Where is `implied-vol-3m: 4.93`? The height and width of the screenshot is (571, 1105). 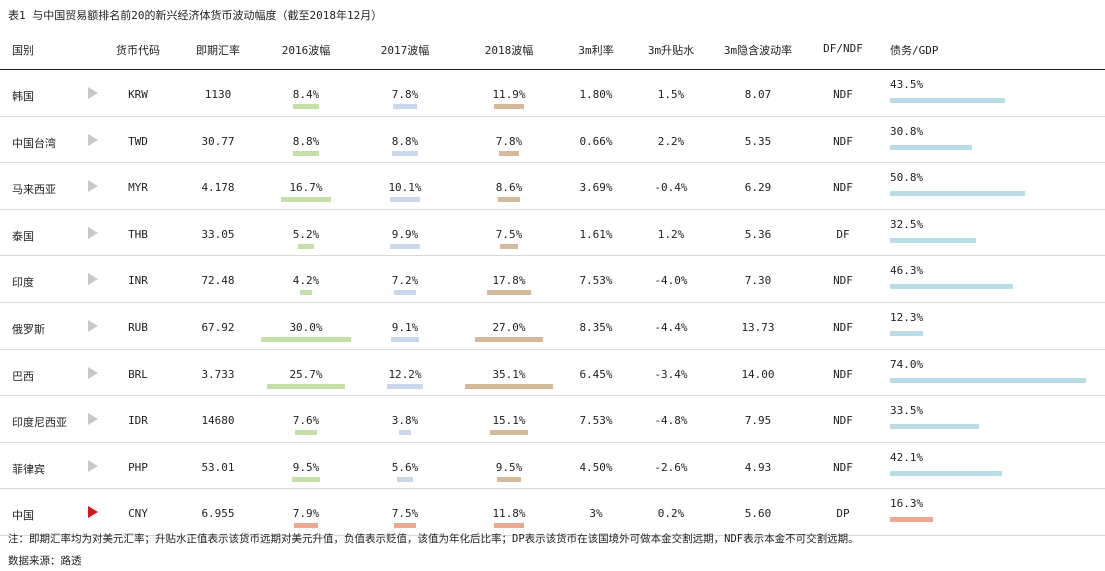
implied-vol-3m: 4.93 is located at coordinates (758, 467).